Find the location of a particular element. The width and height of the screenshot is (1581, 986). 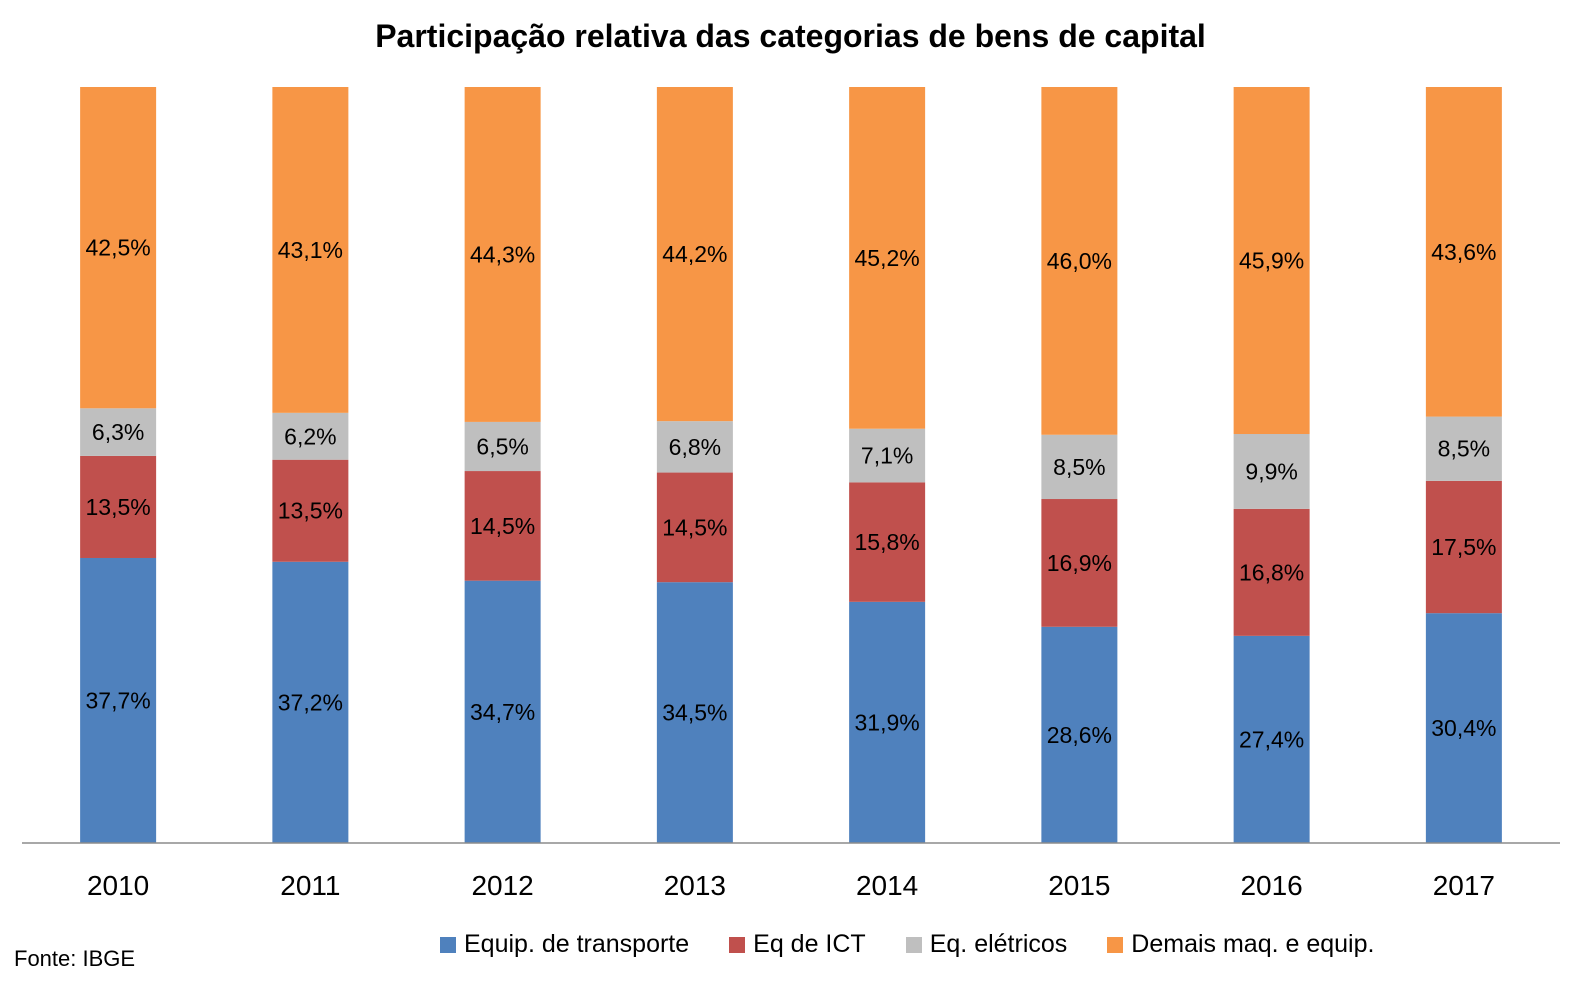

data-label-2013-equip-de-transporte: 34,5% is located at coordinates (694, 713).